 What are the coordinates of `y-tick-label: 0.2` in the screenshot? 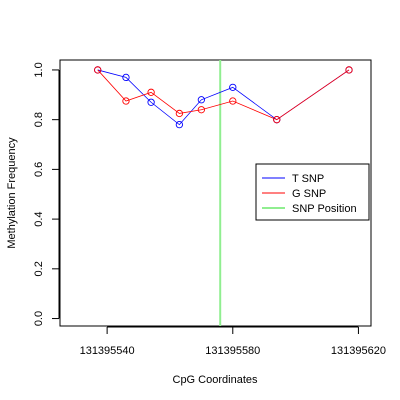 It's located at (39, 268).